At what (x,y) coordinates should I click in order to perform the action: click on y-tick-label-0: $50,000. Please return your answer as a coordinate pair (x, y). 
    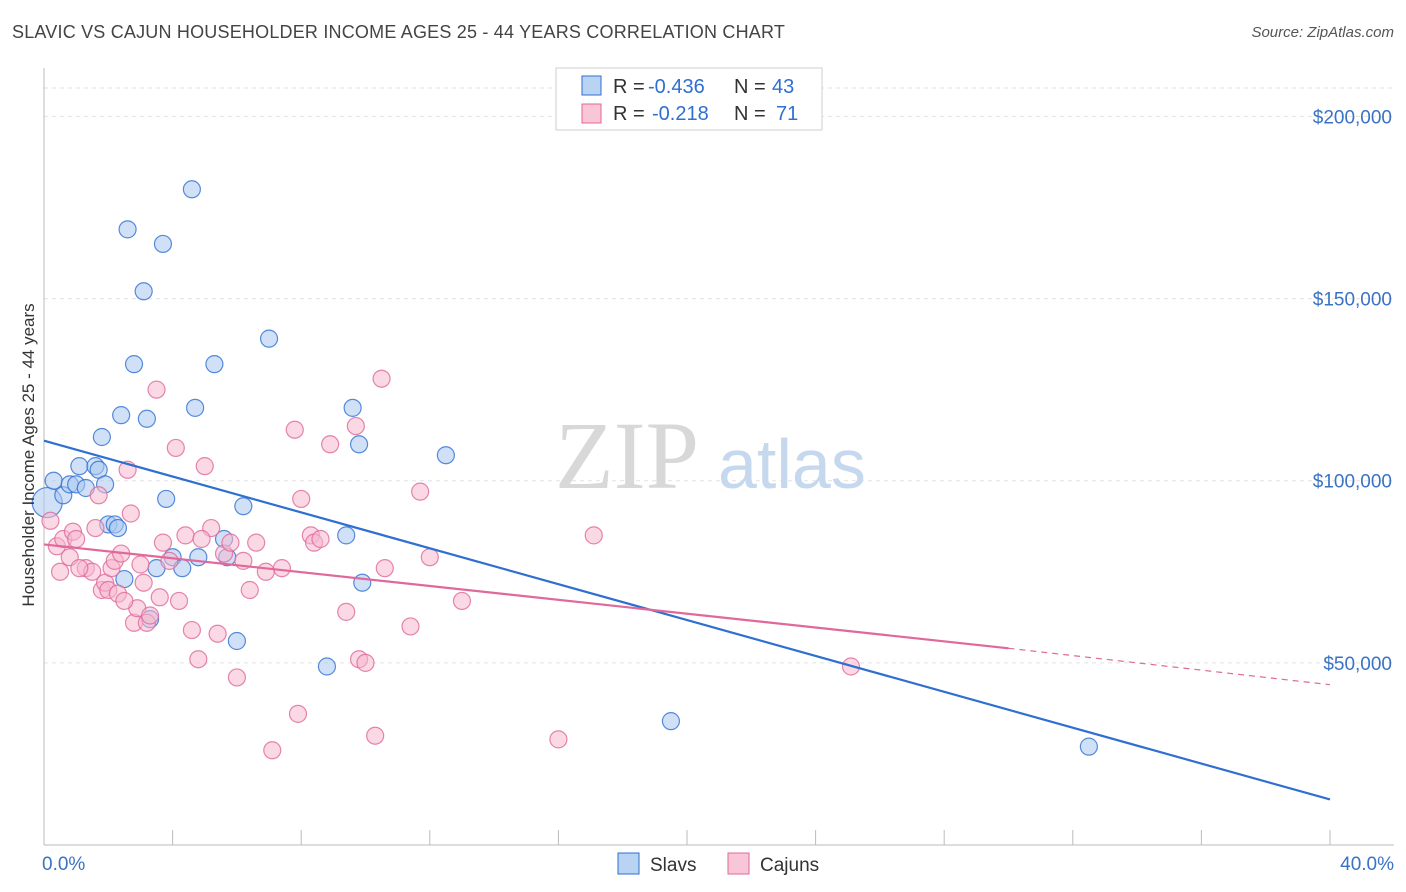
    Looking at the image, I should click on (1357, 664).